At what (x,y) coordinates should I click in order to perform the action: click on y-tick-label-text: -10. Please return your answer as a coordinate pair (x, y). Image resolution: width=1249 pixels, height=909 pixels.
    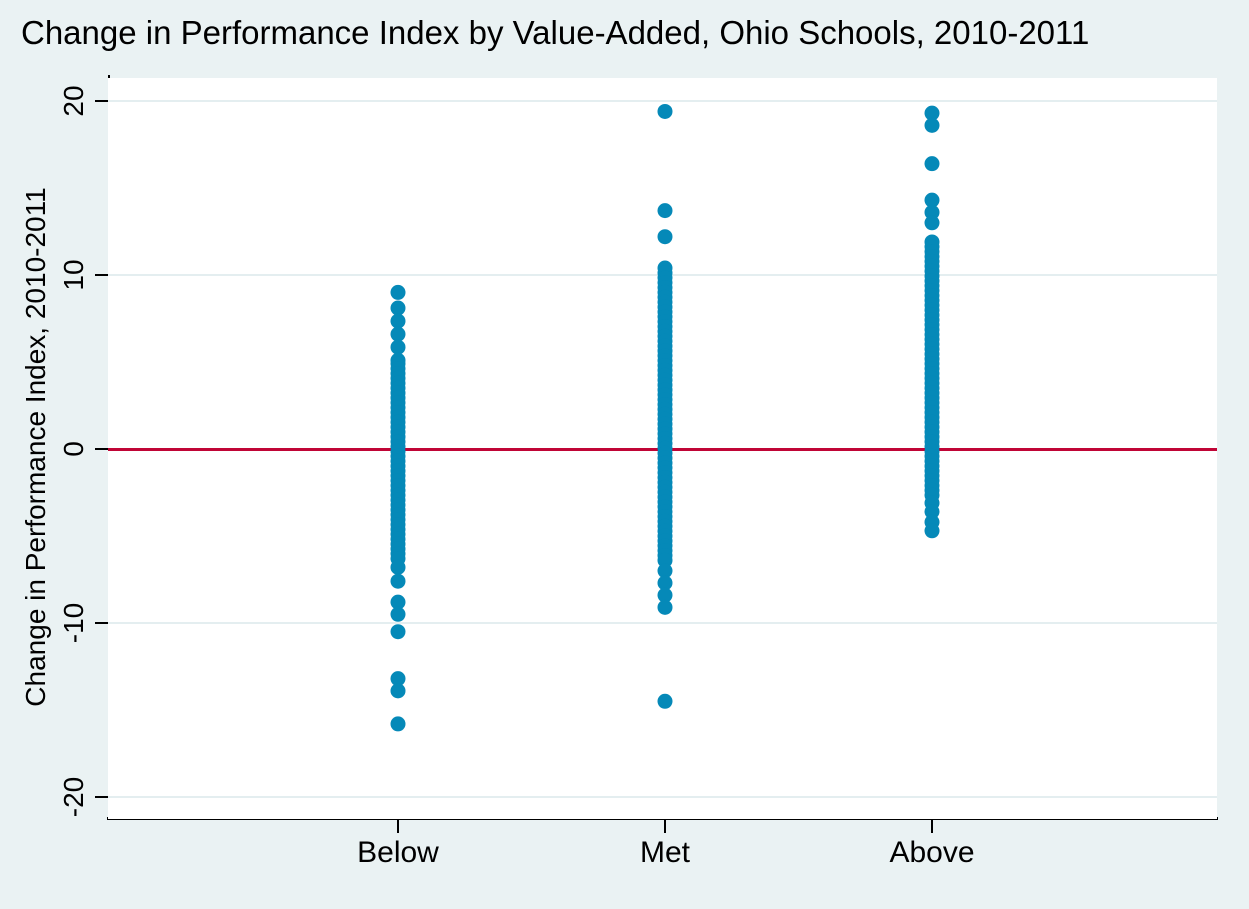
    Looking at the image, I should click on (73, 623).